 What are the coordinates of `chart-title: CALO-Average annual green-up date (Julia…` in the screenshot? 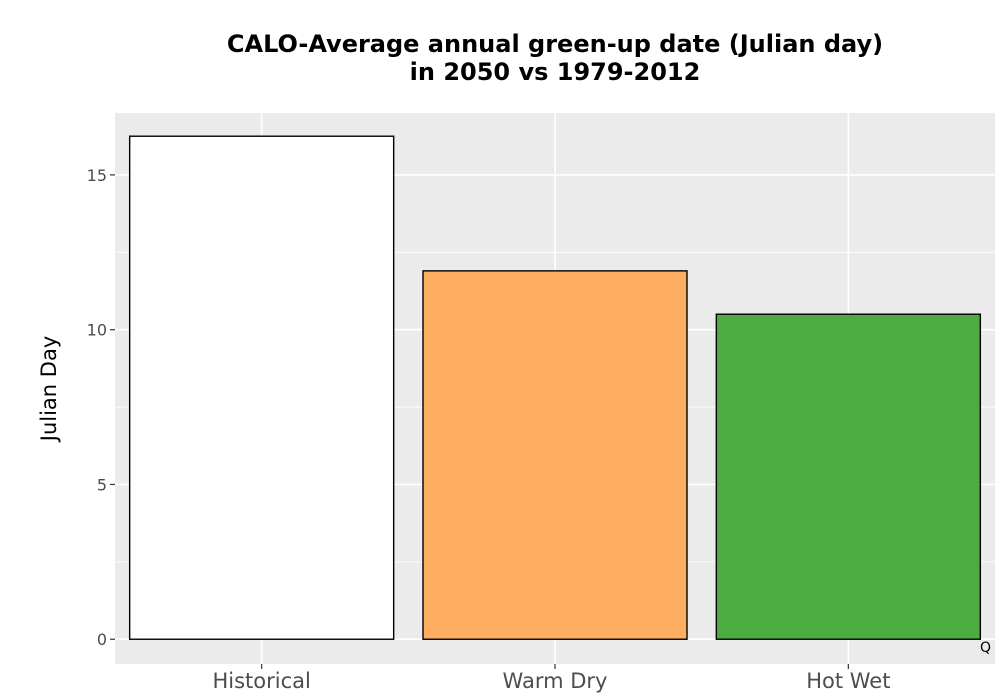 It's located at (555, 44).